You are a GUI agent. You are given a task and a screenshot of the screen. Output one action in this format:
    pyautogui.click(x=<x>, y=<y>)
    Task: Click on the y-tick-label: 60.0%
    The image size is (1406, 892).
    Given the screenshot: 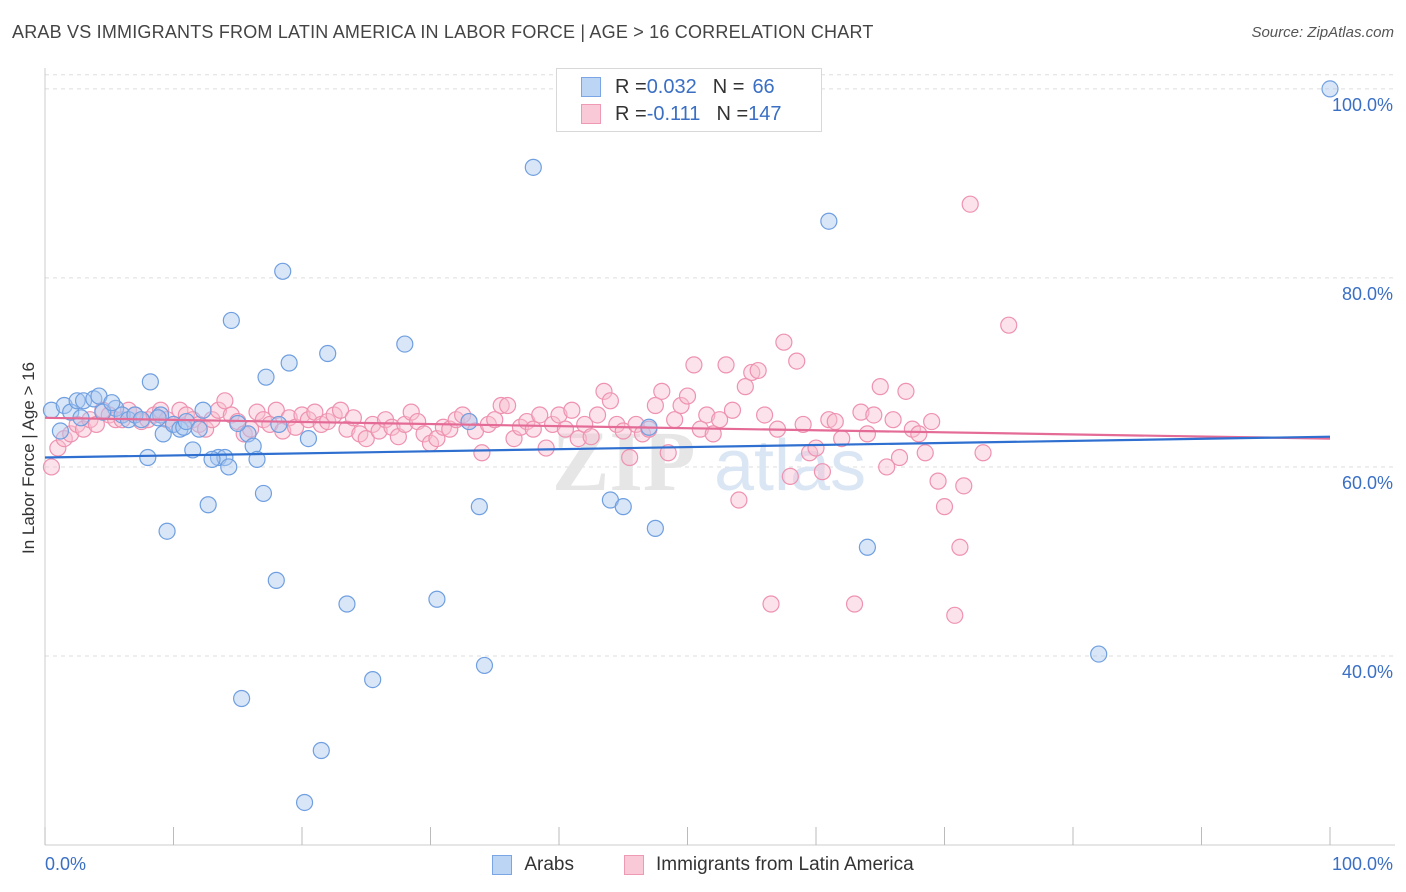 What is the action you would take?
    pyautogui.click(x=1367, y=483)
    